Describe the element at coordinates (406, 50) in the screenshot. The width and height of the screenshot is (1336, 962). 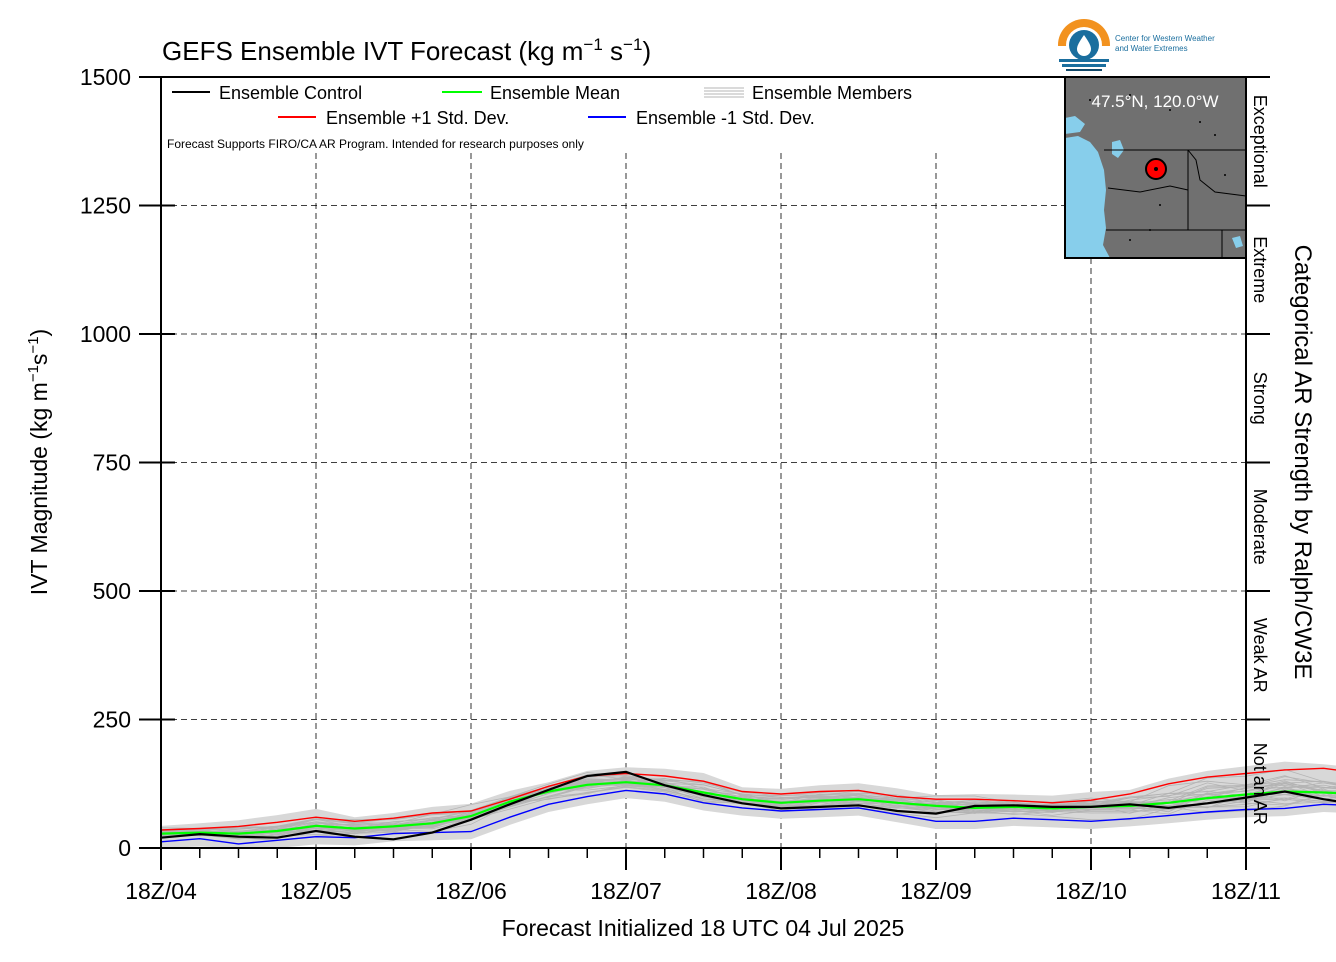
I see `chart-title: GEFS Ensemble IVT Forecast (kg m−1 s−1)` at that location.